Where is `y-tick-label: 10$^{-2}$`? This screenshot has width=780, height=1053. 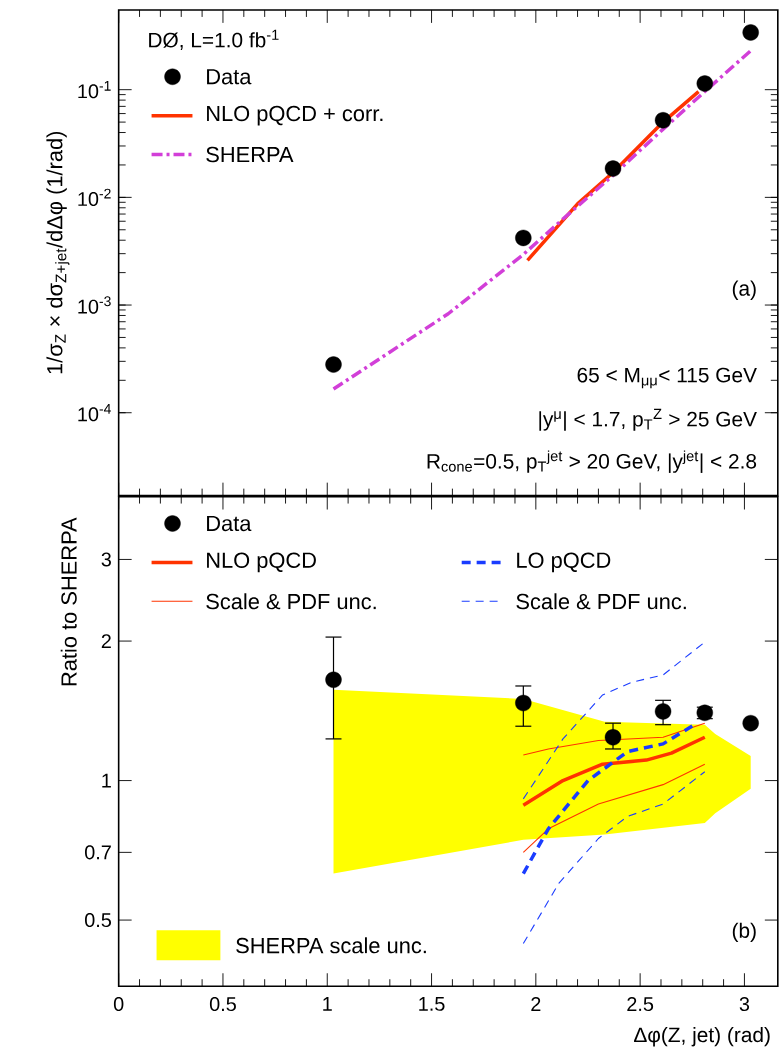 y-tick-label: 10$^{-2}$ is located at coordinates (94, 197).